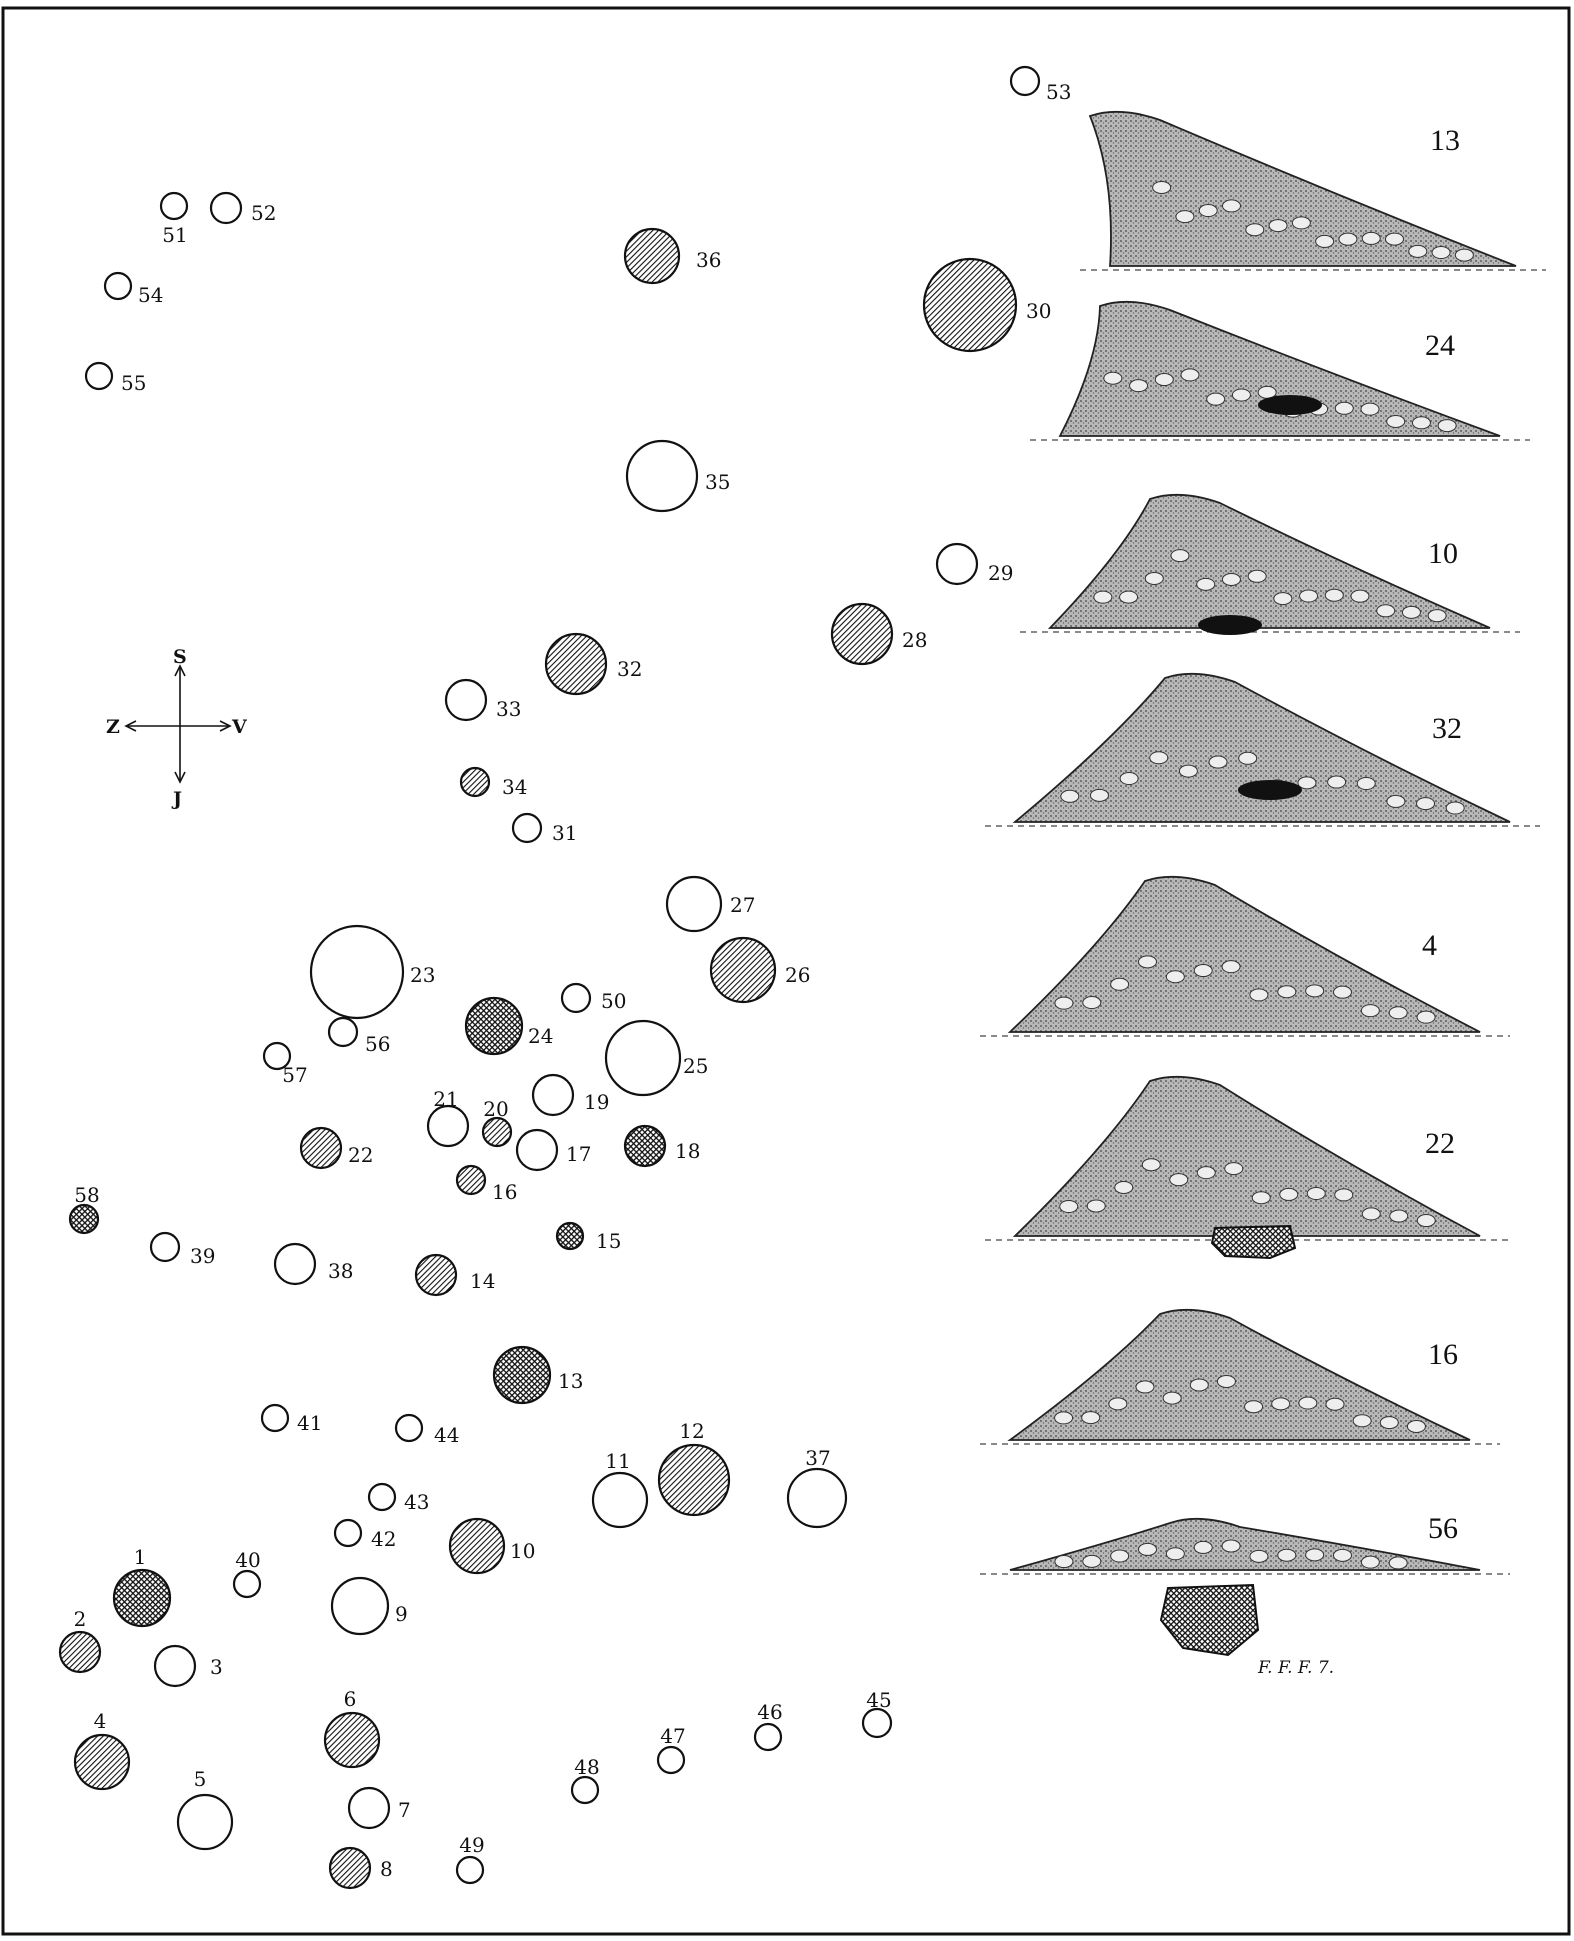 This screenshot has height=1941, width=1574. I want to click on tumulus-51-label: 51, so click(174, 235).